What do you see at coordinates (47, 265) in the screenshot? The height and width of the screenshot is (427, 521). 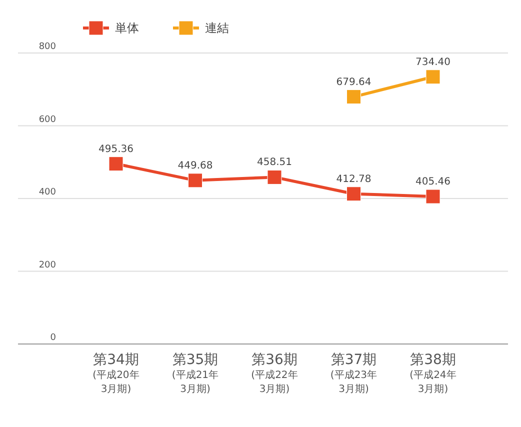 I see `y-tick-label: 200` at bounding box center [47, 265].